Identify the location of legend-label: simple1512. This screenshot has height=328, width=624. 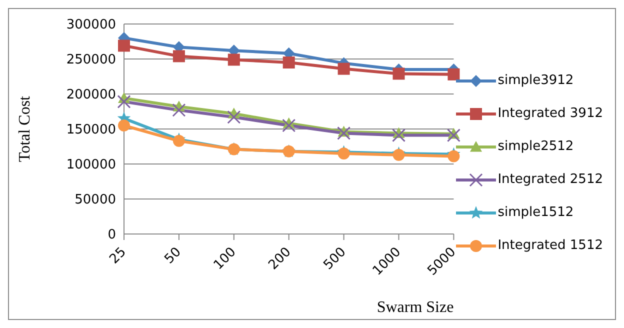
(536, 212).